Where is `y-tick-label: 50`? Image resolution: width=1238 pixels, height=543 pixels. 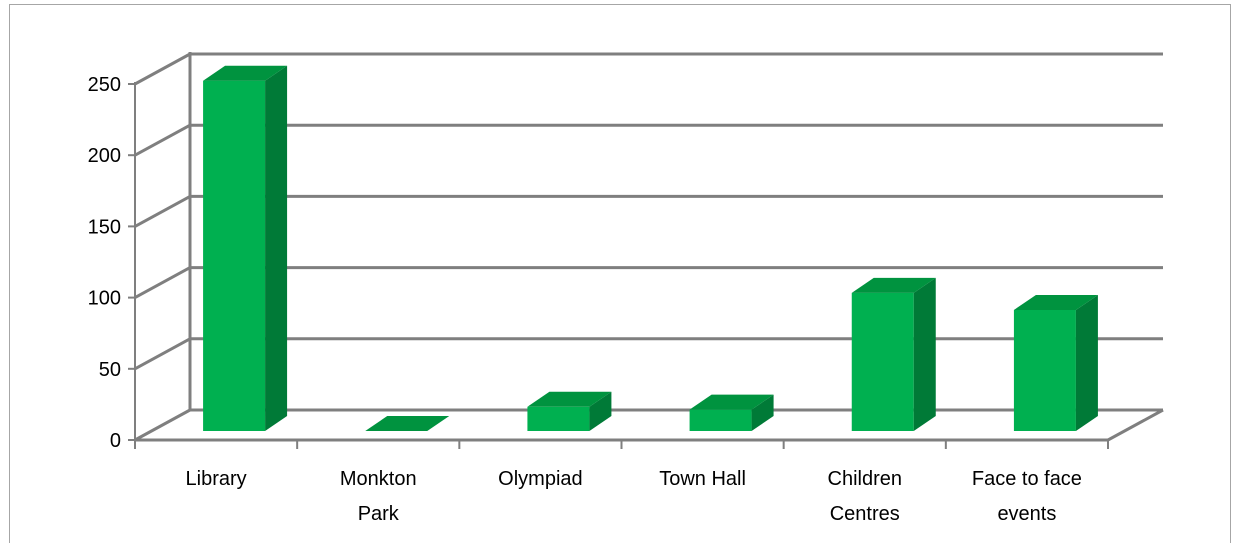 y-tick-label: 50 is located at coordinates (110, 370).